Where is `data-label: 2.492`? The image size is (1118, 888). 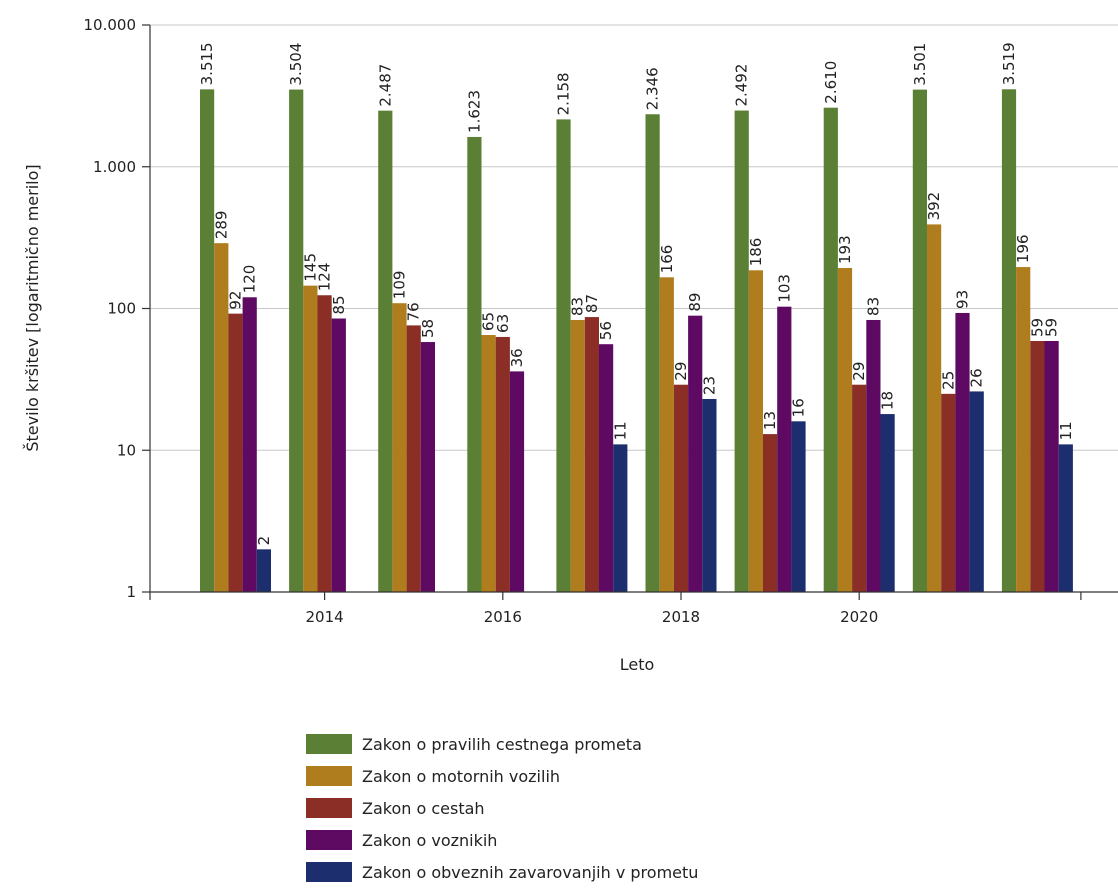 data-label: 2.492 is located at coordinates (742, 85).